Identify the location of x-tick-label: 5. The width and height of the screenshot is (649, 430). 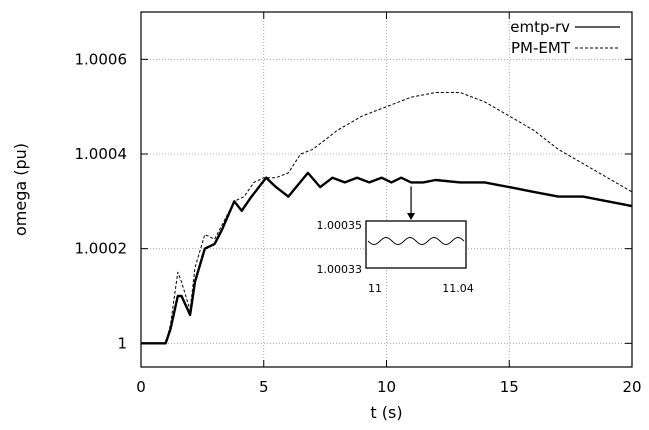
(264, 387).